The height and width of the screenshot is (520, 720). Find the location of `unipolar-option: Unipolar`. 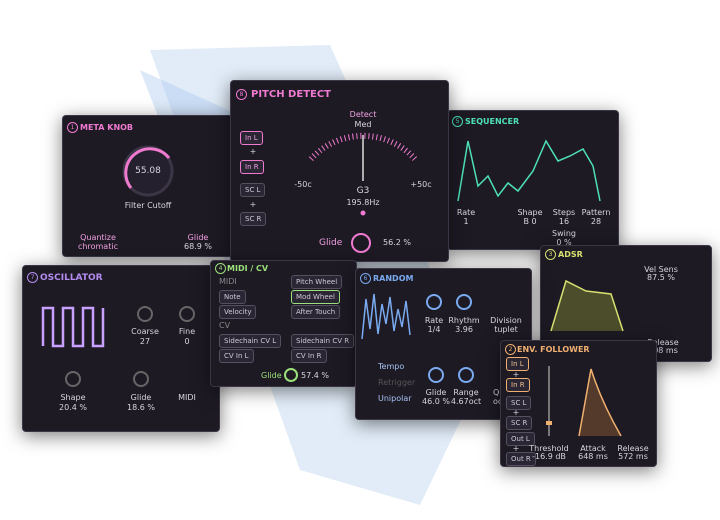

unipolar-option: Unipolar is located at coordinates (395, 398).